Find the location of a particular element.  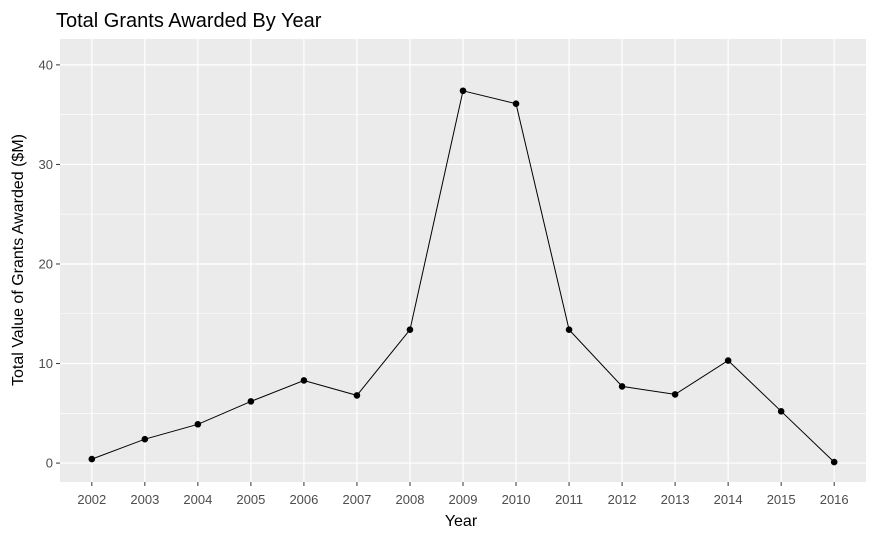

x-tick-label: 2013 is located at coordinates (675, 499).